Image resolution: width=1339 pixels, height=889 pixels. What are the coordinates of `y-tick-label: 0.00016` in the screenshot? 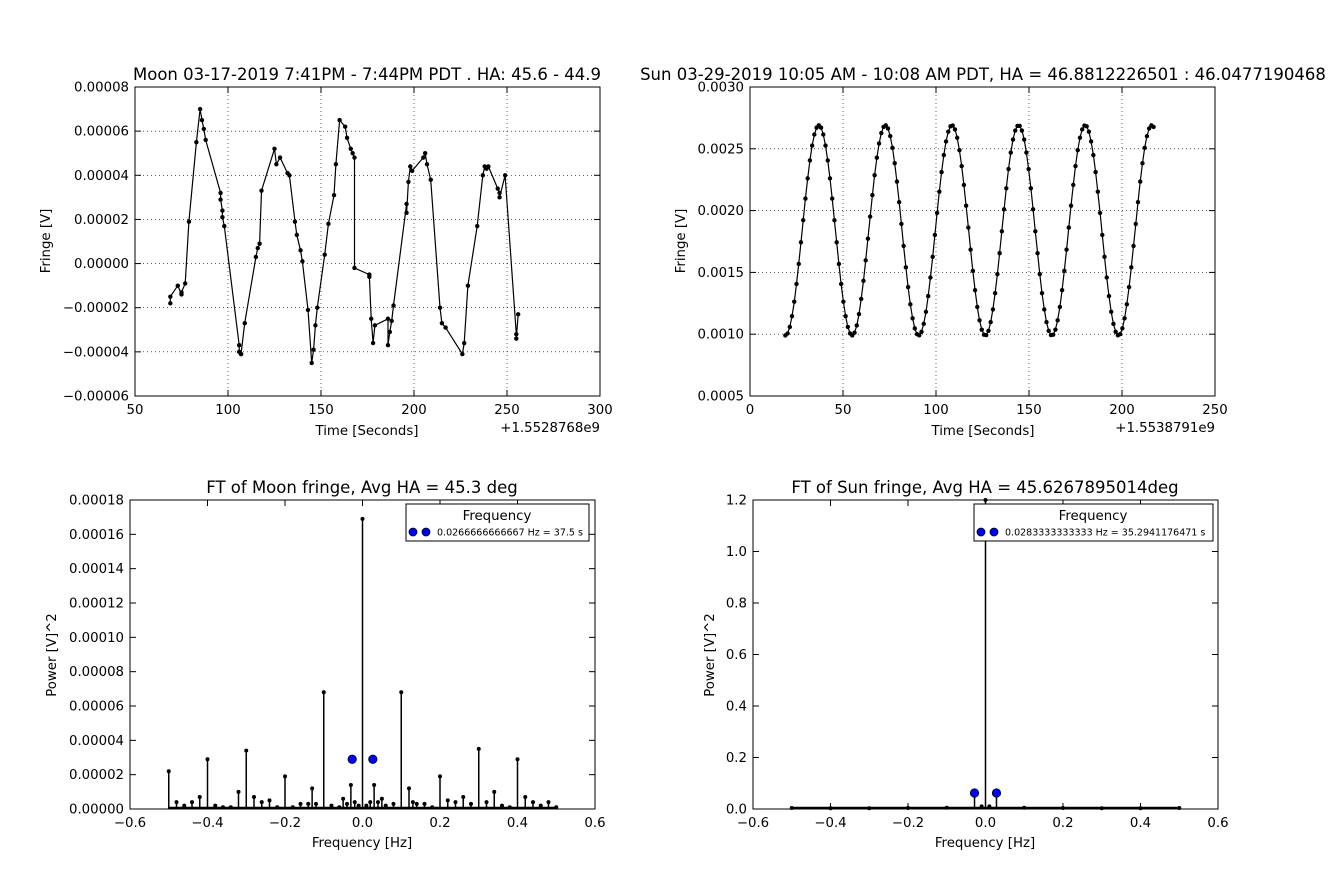 It's located at (96, 535).